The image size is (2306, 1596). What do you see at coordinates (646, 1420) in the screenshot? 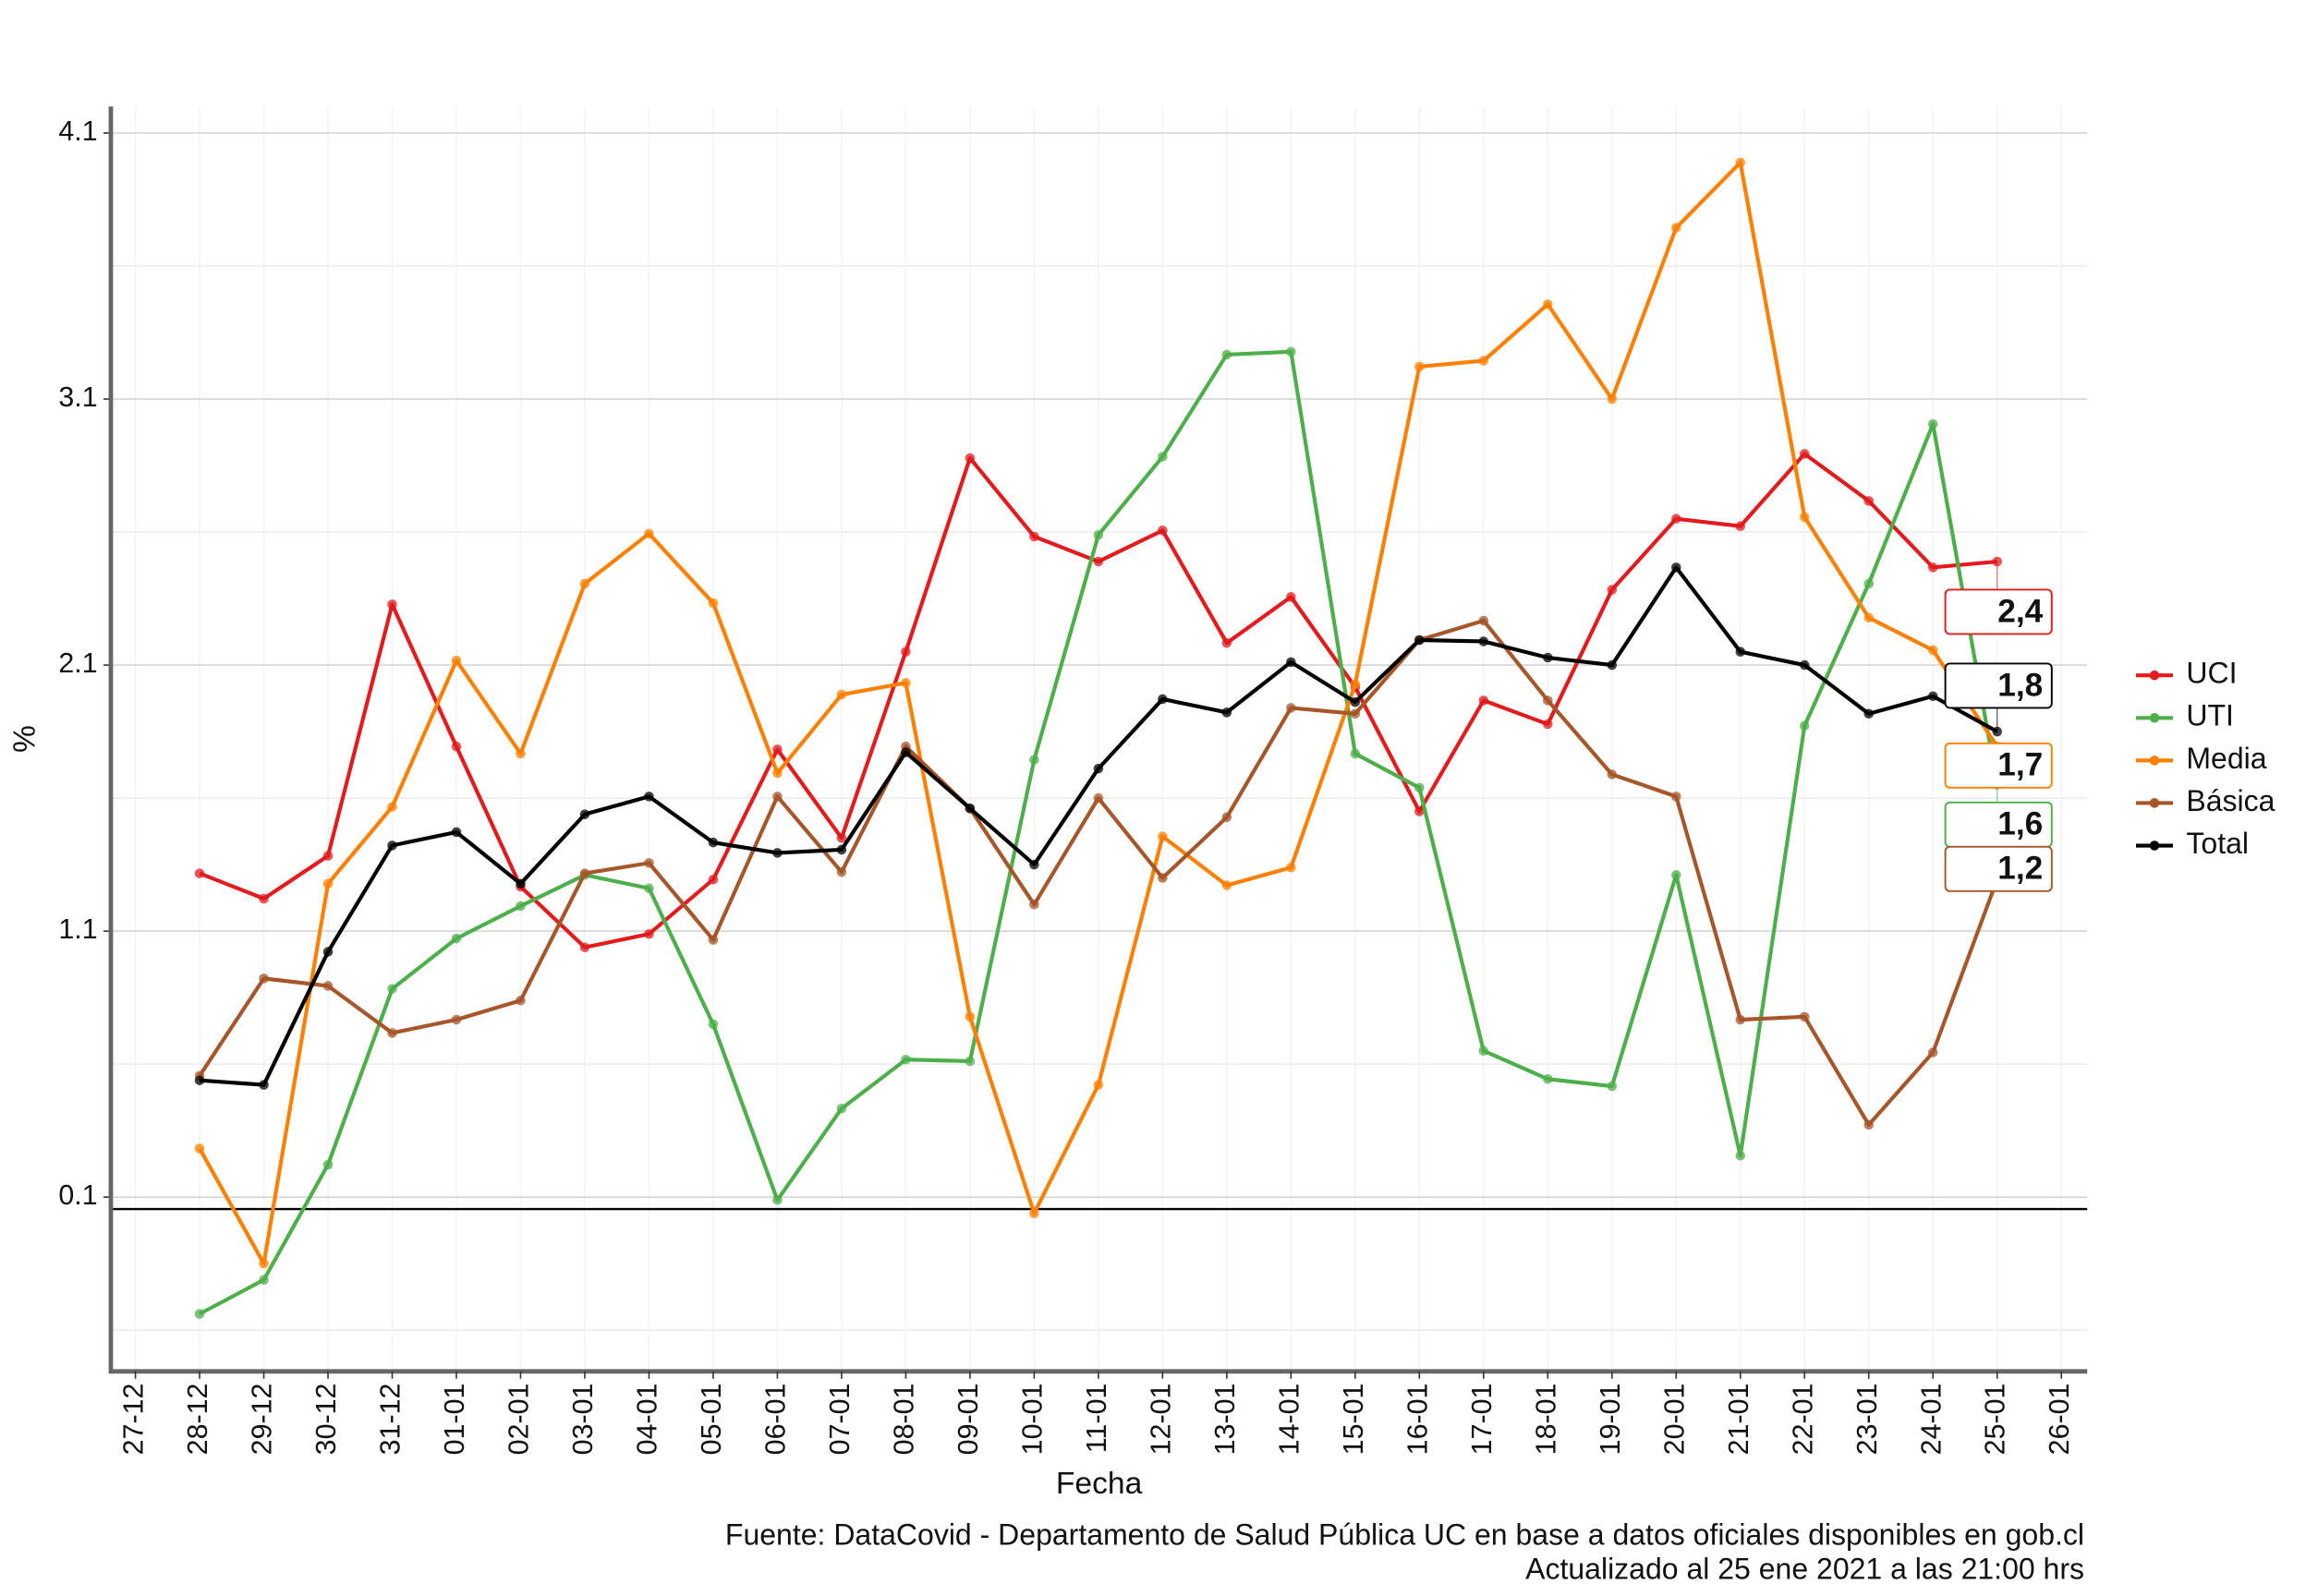
I see `x-tick-label: 04-01` at bounding box center [646, 1420].